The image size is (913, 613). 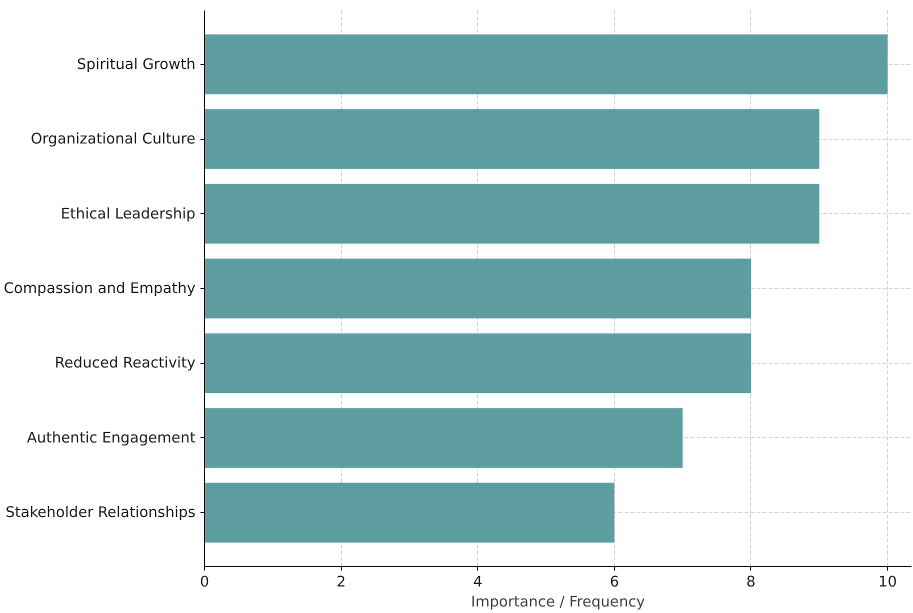 I want to click on x-tick-label: 10, so click(x=887, y=582).